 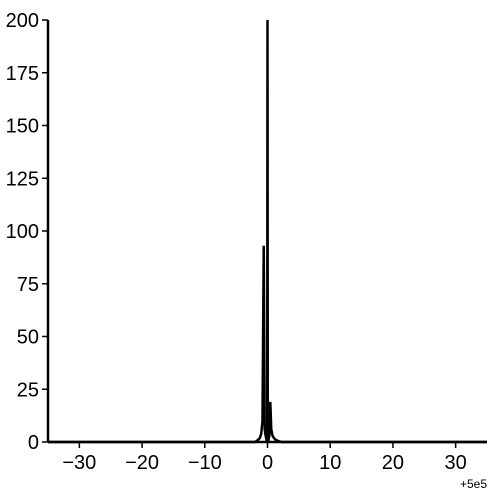 What do you see at coordinates (79, 463) in the screenshot?
I see `x-tick-label: −30` at bounding box center [79, 463].